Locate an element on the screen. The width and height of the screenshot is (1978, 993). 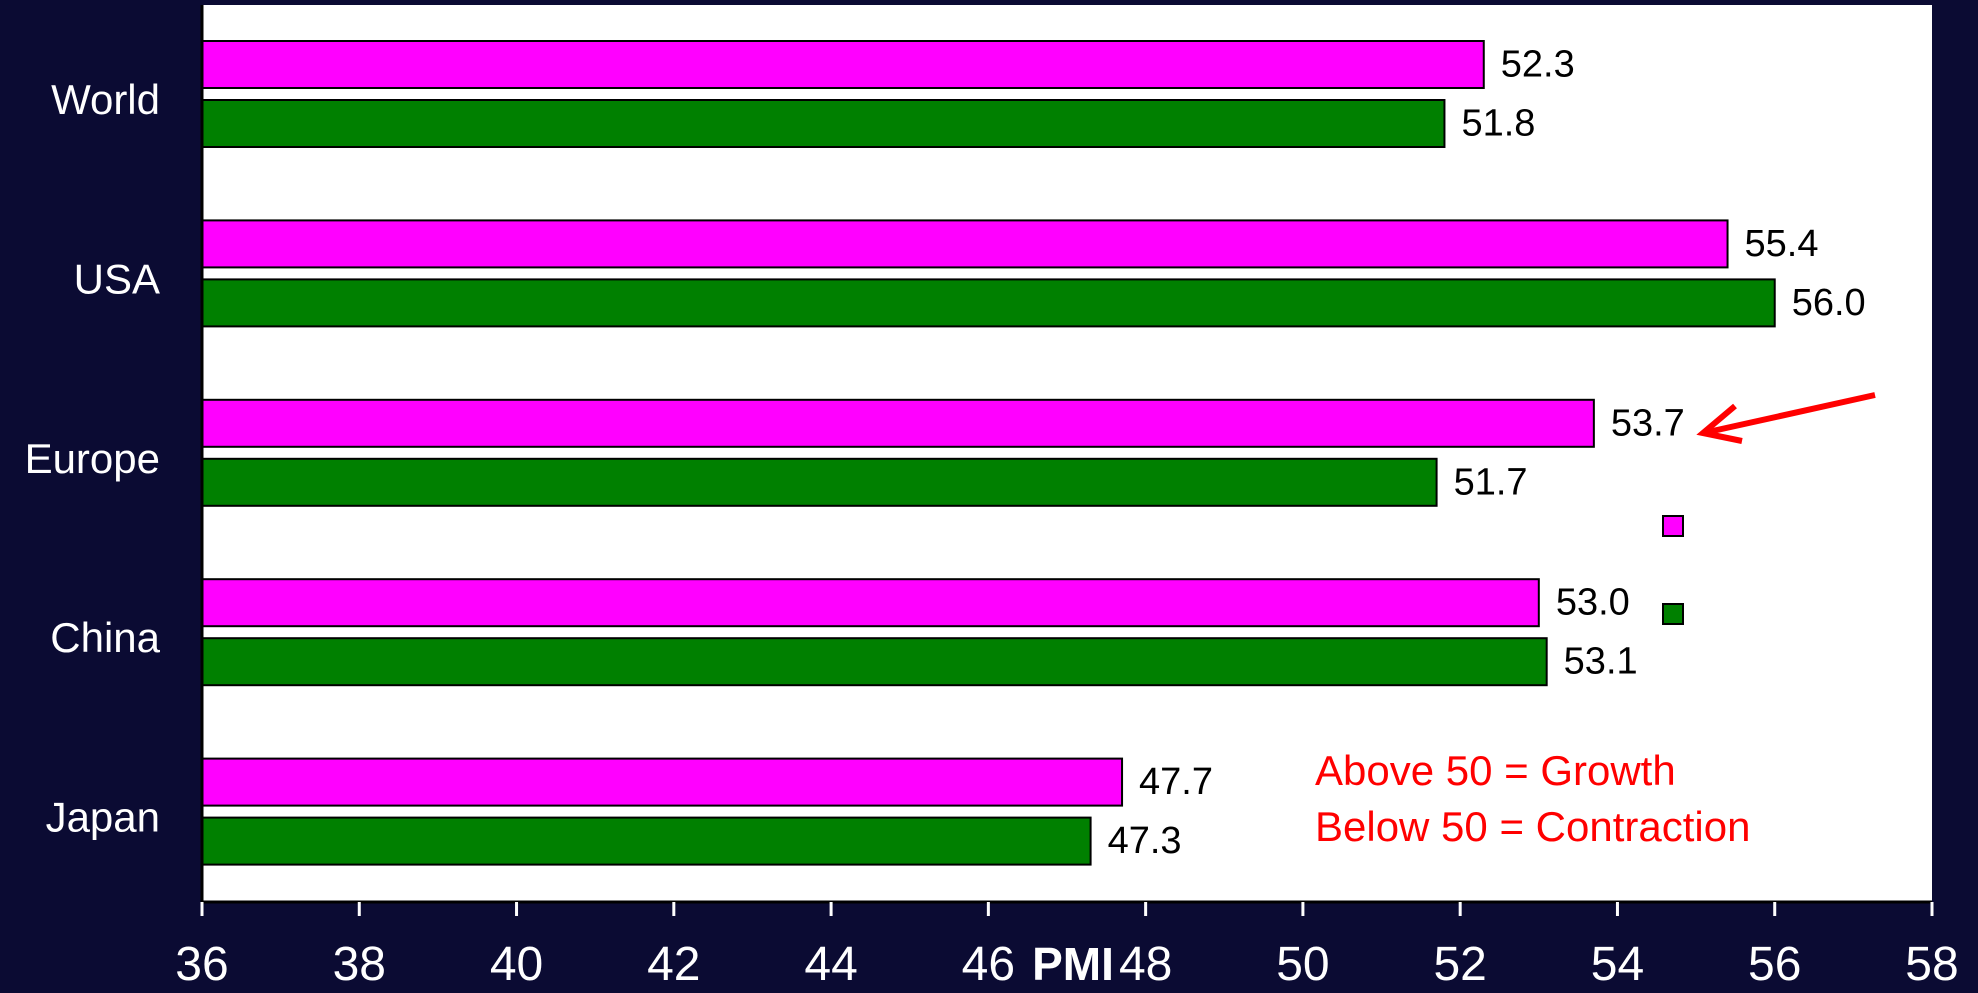
category-label-world: World is located at coordinates (105, 99).